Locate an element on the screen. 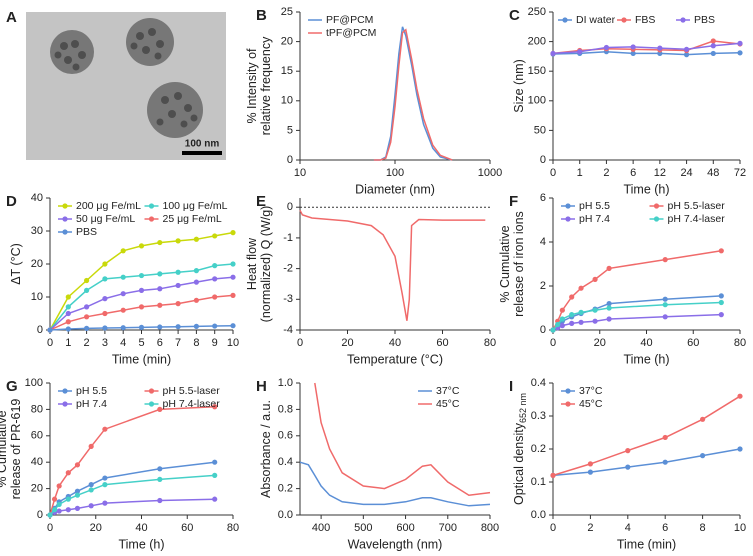 Image resolution: width=753 pixels, height=556 pixels. x-tick-label: 1 is located at coordinates (580, 173).